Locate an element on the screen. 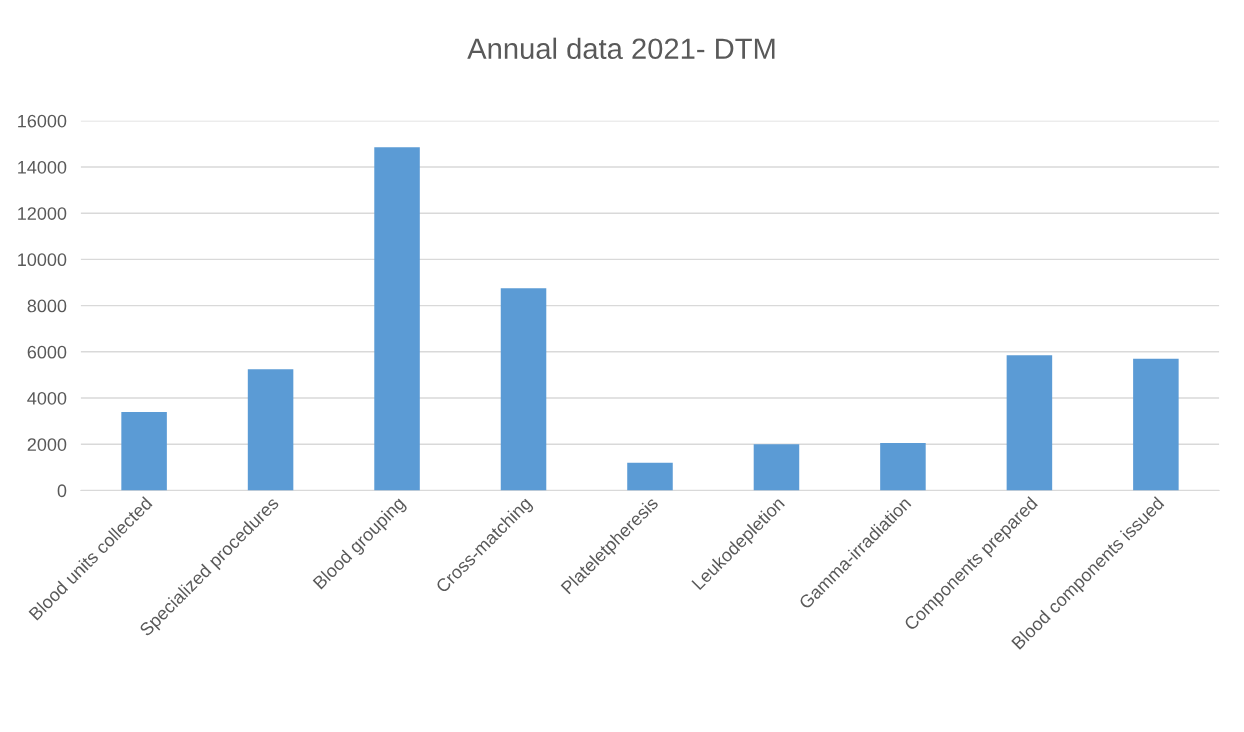 This screenshot has width=1244, height=732. y-tick-label: 12000 is located at coordinates (42, 213).